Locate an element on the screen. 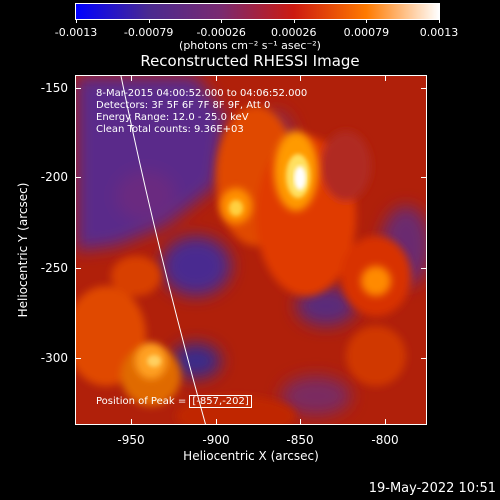 This screenshot has width=500, height=500. peak-label: Position of Peak = is located at coordinates (141, 401).